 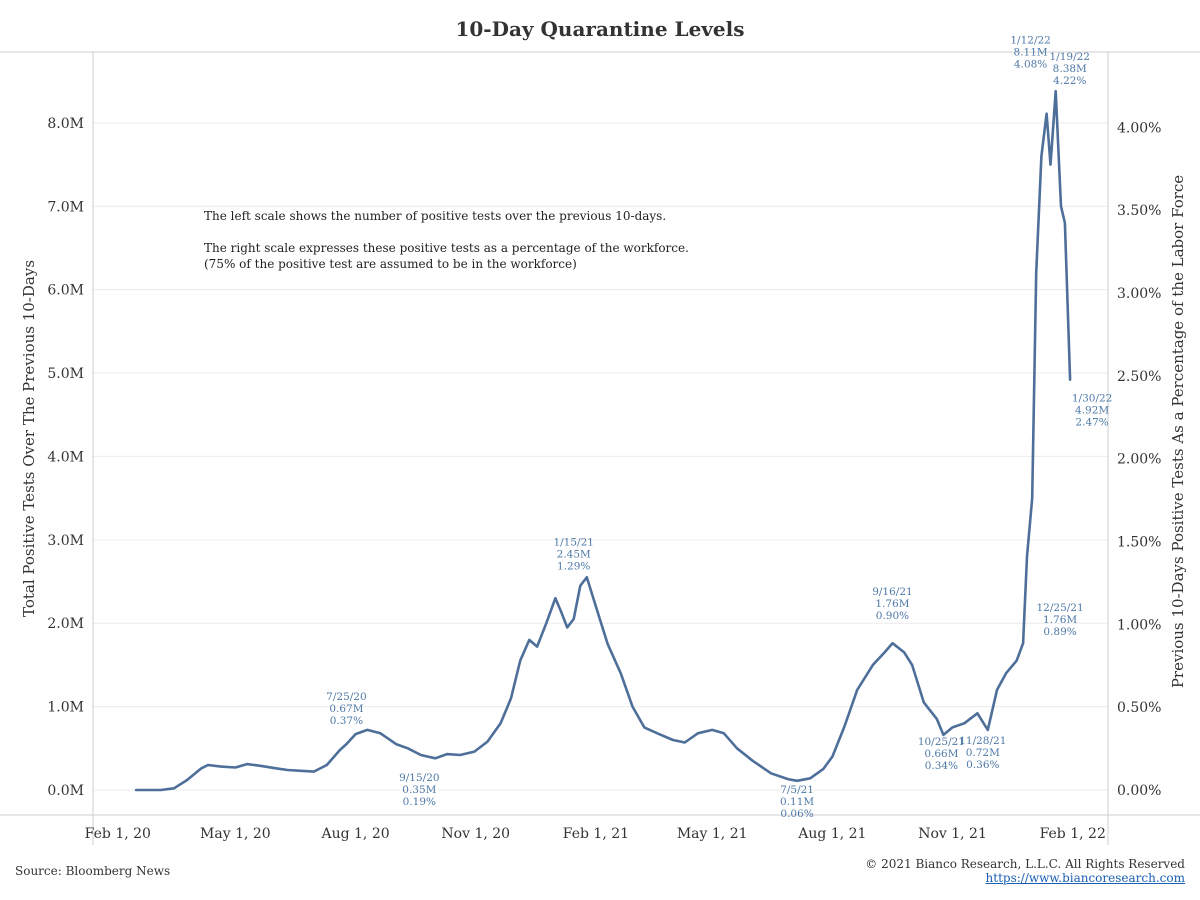 What do you see at coordinates (1069, 81) in the screenshot?
I see `annotation-label: 4.22%` at bounding box center [1069, 81].